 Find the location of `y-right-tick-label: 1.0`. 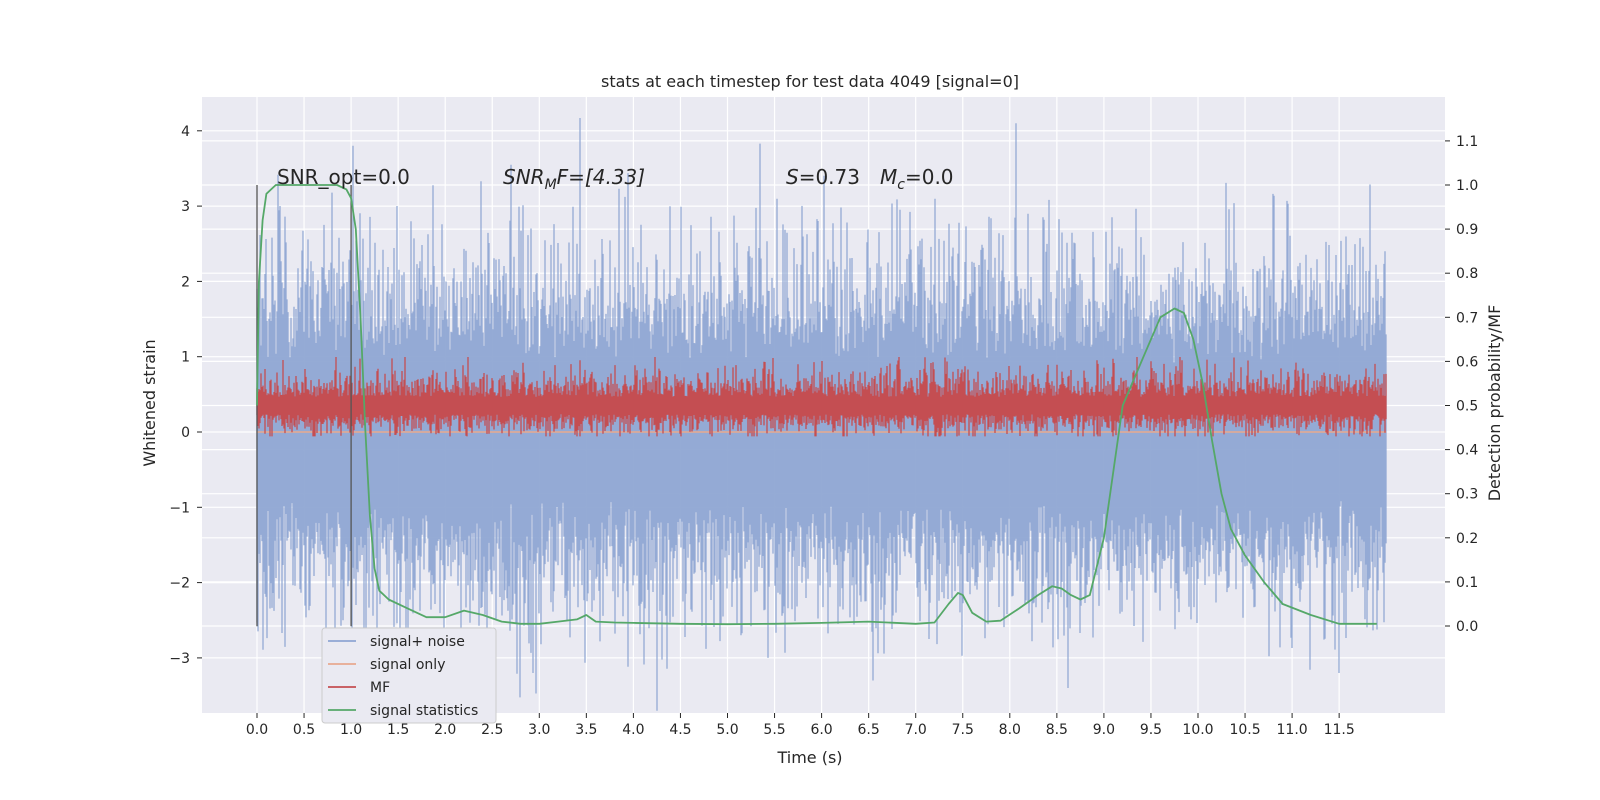

y-right-tick-label: 1.0 is located at coordinates (1467, 186).